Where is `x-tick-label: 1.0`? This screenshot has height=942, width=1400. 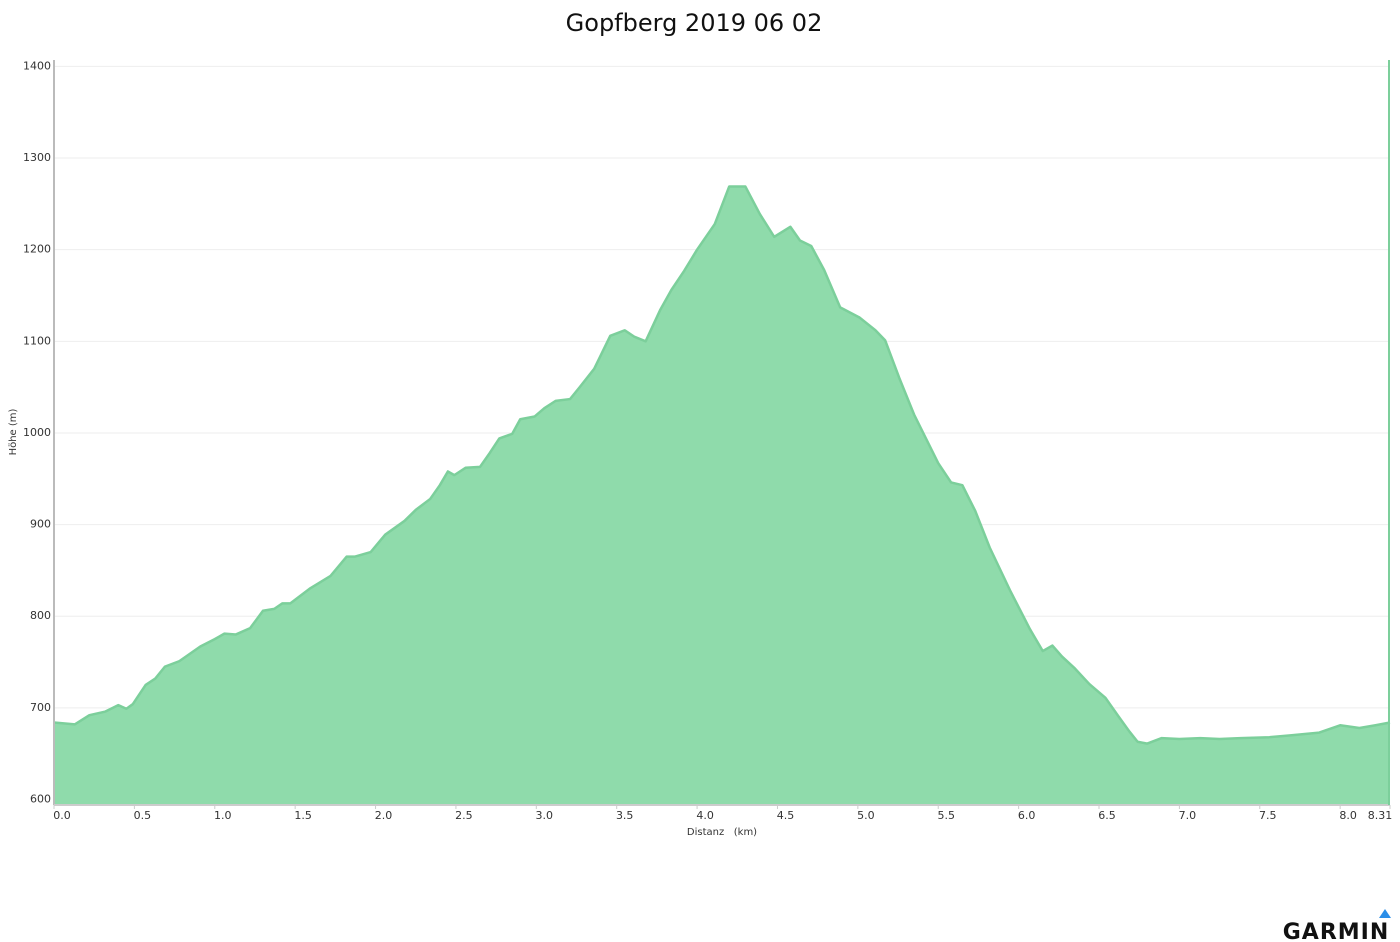
x-tick-label: 1.0 is located at coordinates (223, 815).